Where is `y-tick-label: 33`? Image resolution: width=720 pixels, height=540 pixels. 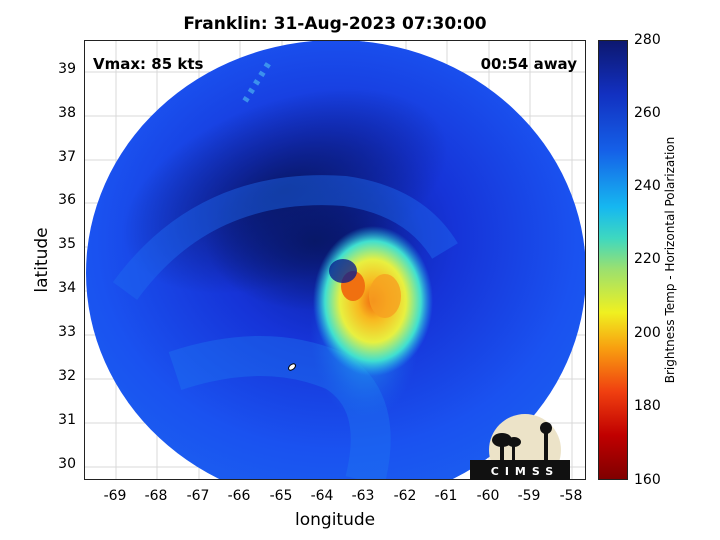
y-tick-label: 33 is located at coordinates (67, 332).